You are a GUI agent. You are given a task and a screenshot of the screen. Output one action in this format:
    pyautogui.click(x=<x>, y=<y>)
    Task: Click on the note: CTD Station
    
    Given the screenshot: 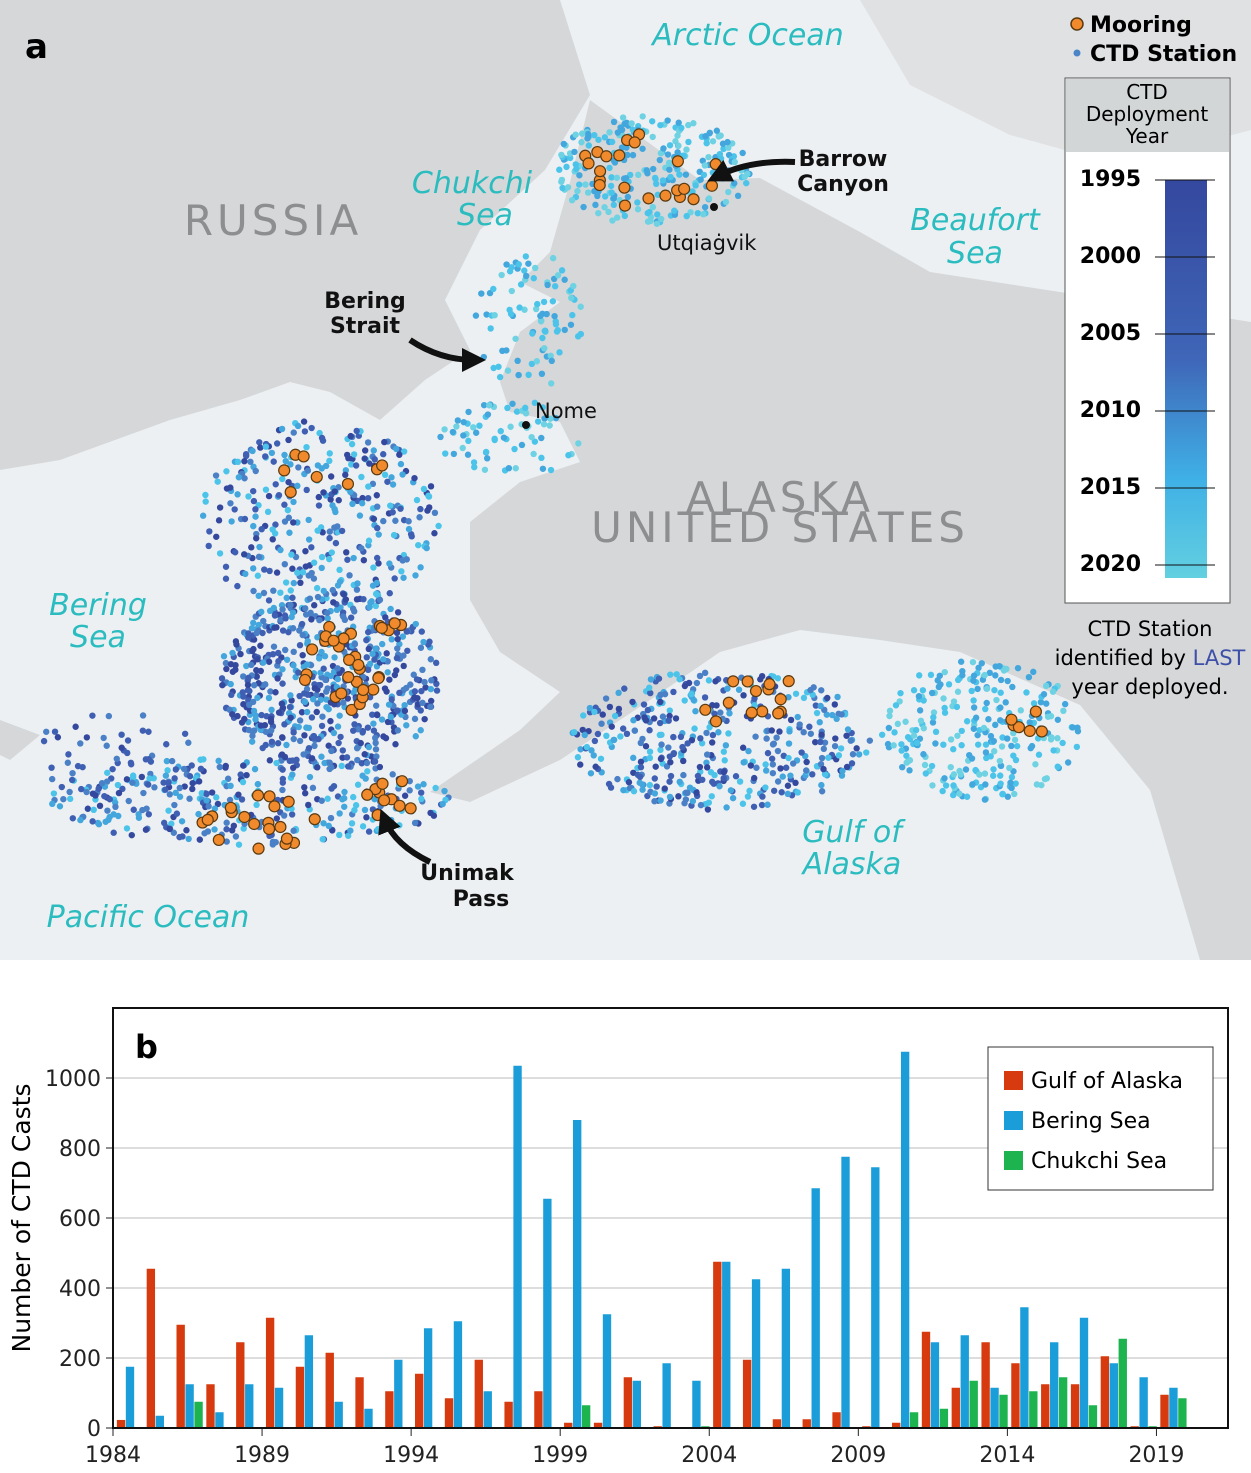 What is the action you would take?
    pyautogui.click(x=1150, y=629)
    